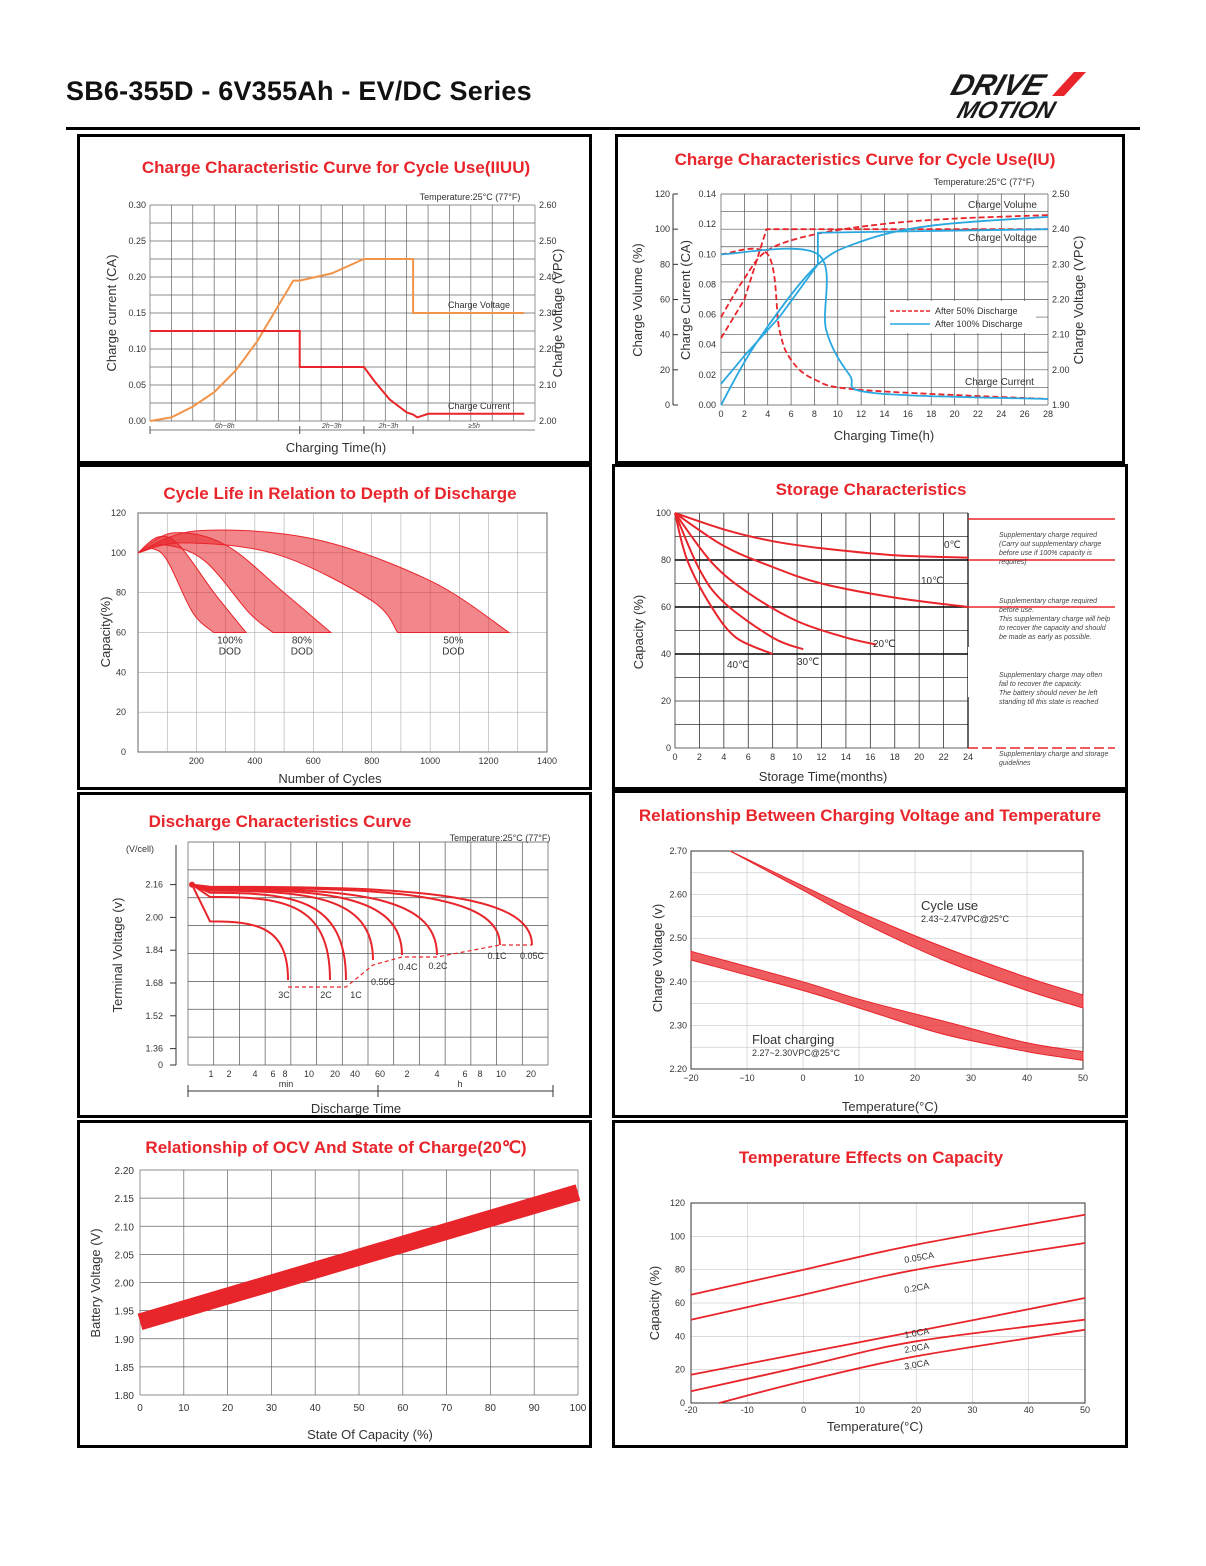 Image resolution: width=1206 pixels, height=1566 pixels. Describe the element at coordinates (313, 761) in the screenshot. I see `x-tick-label: 600` at that location.